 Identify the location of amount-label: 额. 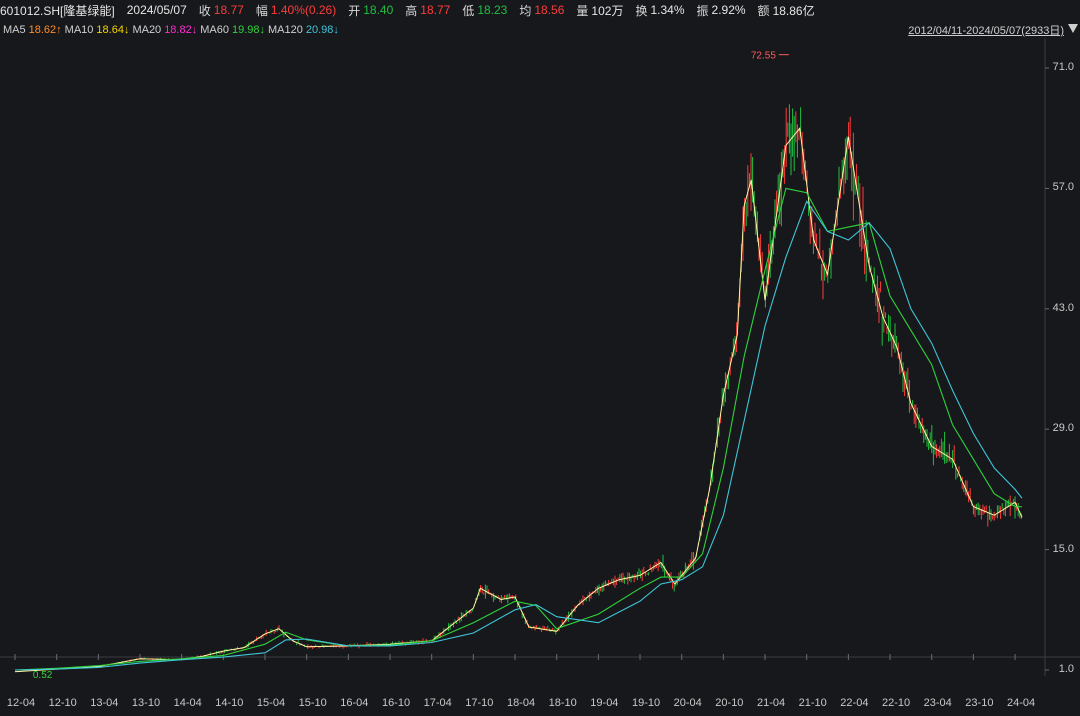
(763, 10).